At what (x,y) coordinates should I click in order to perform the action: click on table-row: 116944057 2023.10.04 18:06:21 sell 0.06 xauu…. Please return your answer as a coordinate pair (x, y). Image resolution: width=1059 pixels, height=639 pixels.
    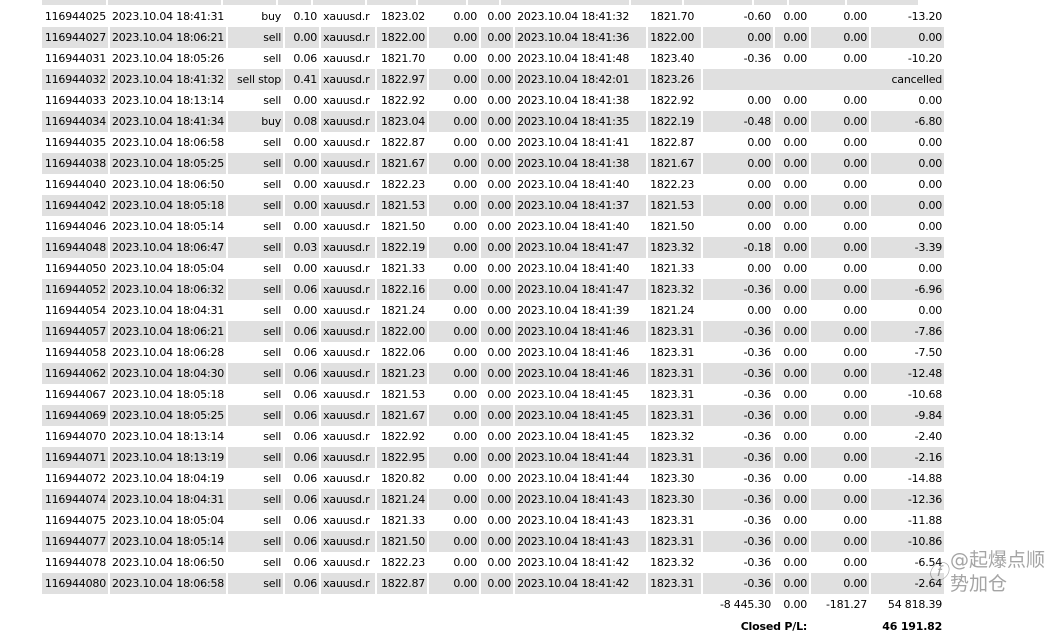
    Looking at the image, I should click on (493, 331).